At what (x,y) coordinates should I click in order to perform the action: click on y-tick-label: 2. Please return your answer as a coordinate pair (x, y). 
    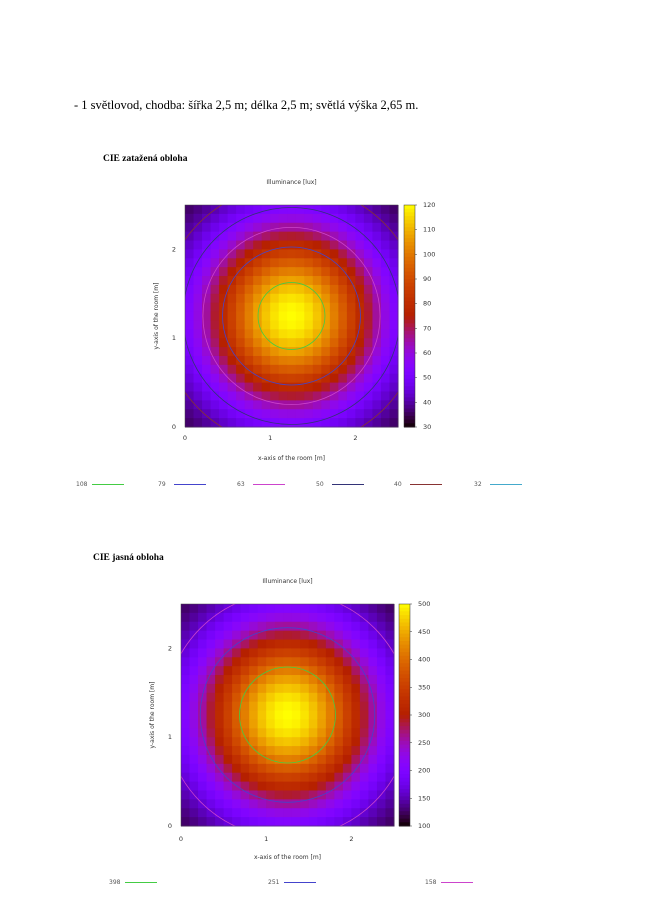
    Looking at the image, I should click on (170, 648).